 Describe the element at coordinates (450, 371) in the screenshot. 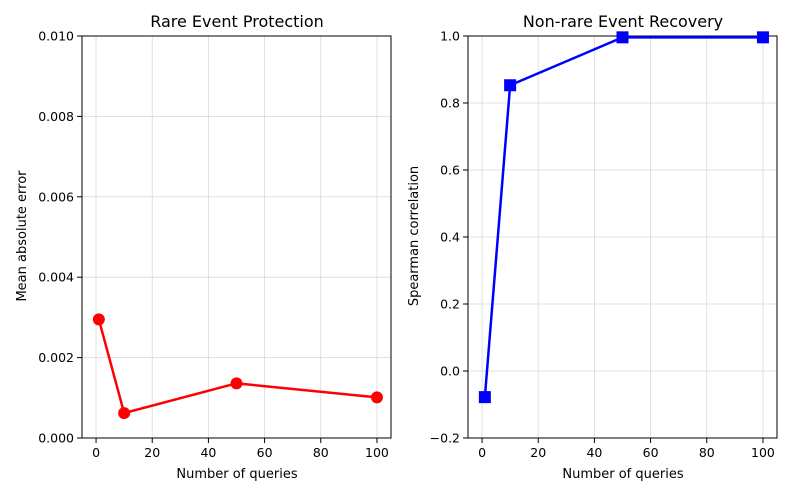

I see `y-tick-label: 0.0` at that location.